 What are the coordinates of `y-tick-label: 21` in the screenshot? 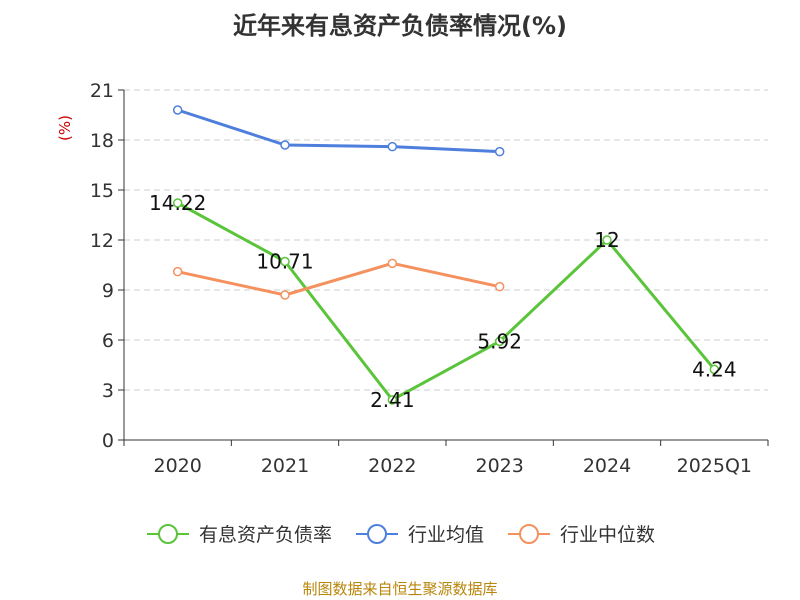 It's located at (102, 91).